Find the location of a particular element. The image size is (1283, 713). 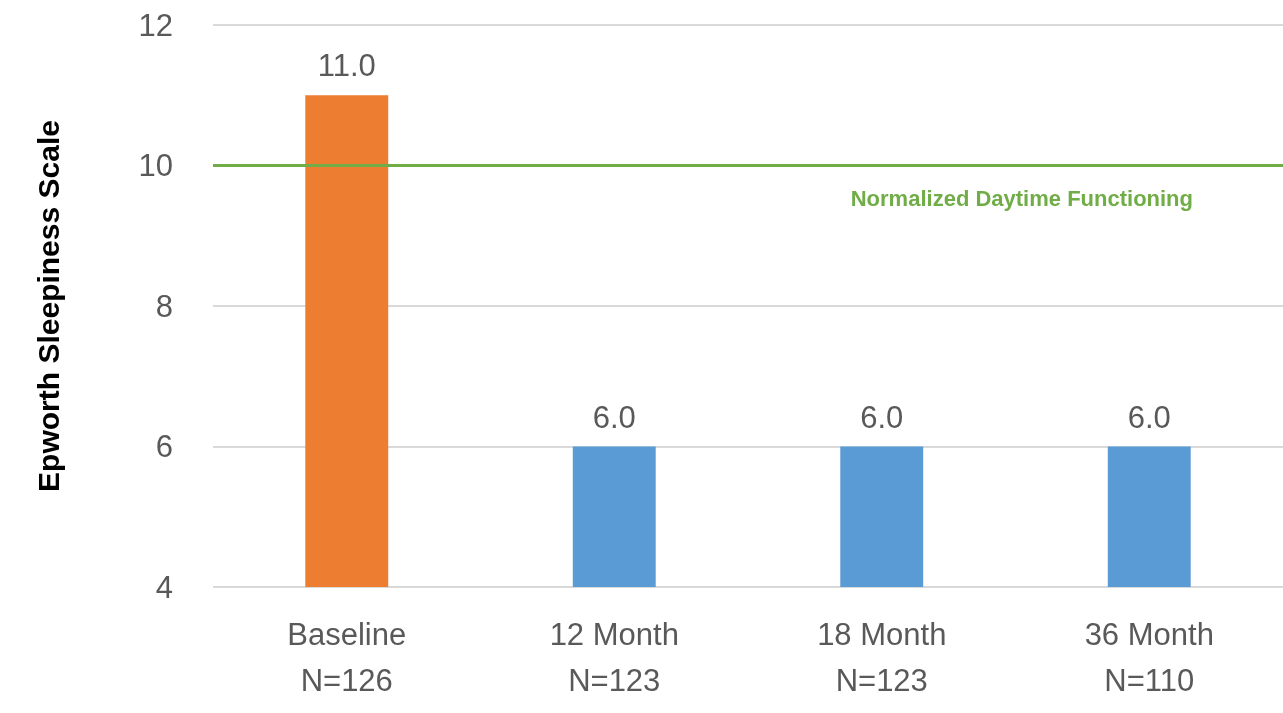

y-tick-label: 10 is located at coordinates (155, 165).